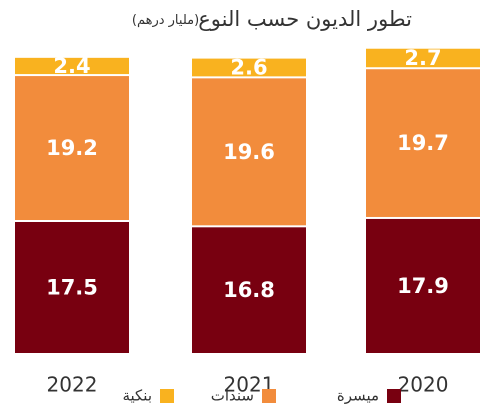  I want to click on x-tick-label: 2020, so click(423, 385).